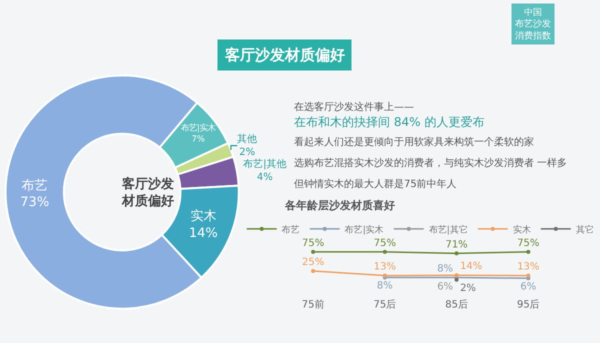 The image size is (600, 343). Describe the element at coordinates (203, 216) in the screenshot. I see `slice-label: 实木` at that location.